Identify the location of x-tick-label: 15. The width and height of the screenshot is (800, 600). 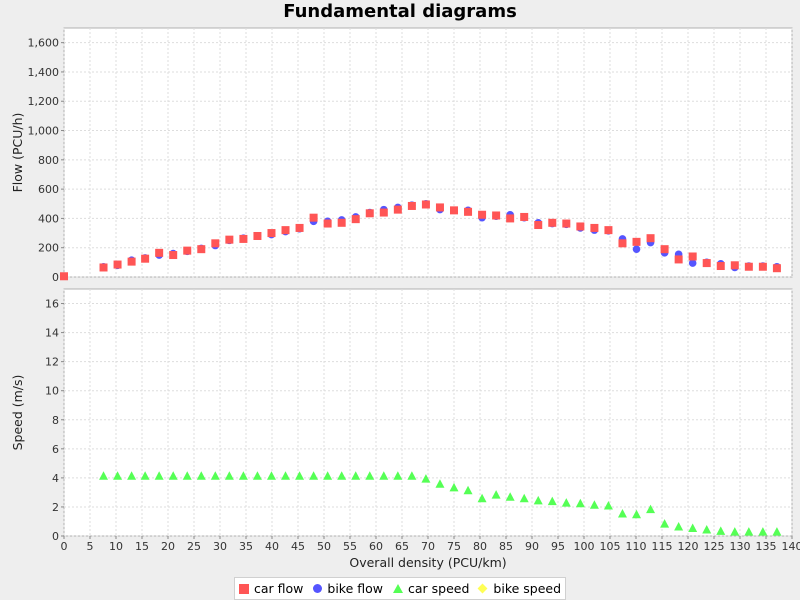
(142, 546).